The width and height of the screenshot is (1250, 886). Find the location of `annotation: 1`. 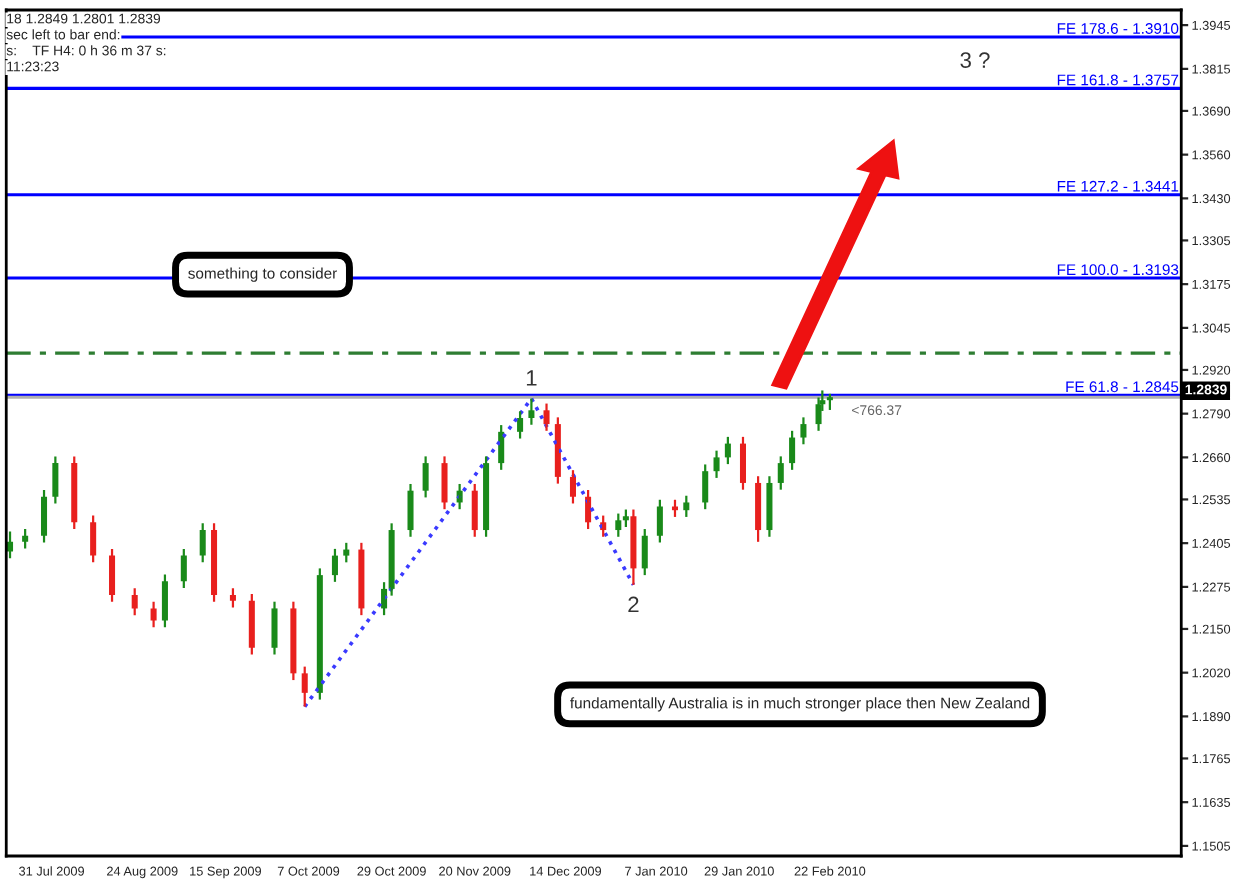

annotation: 1 is located at coordinates (531, 378).